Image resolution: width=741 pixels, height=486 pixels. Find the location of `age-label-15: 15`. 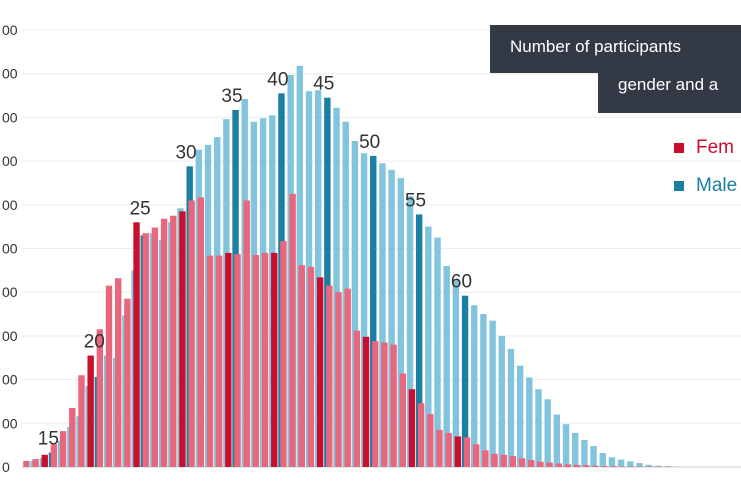

age-label-15: 15 is located at coordinates (48, 439).